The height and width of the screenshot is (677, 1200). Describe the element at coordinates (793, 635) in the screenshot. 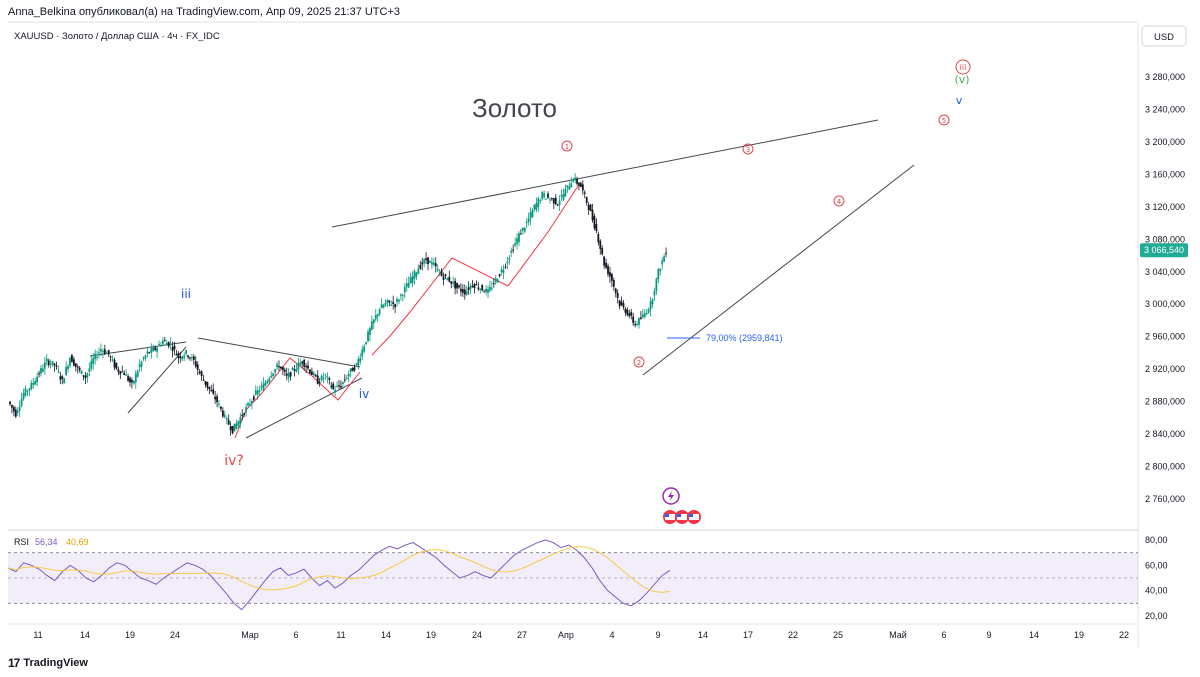

I see `time-axis-tick: 22` at that location.